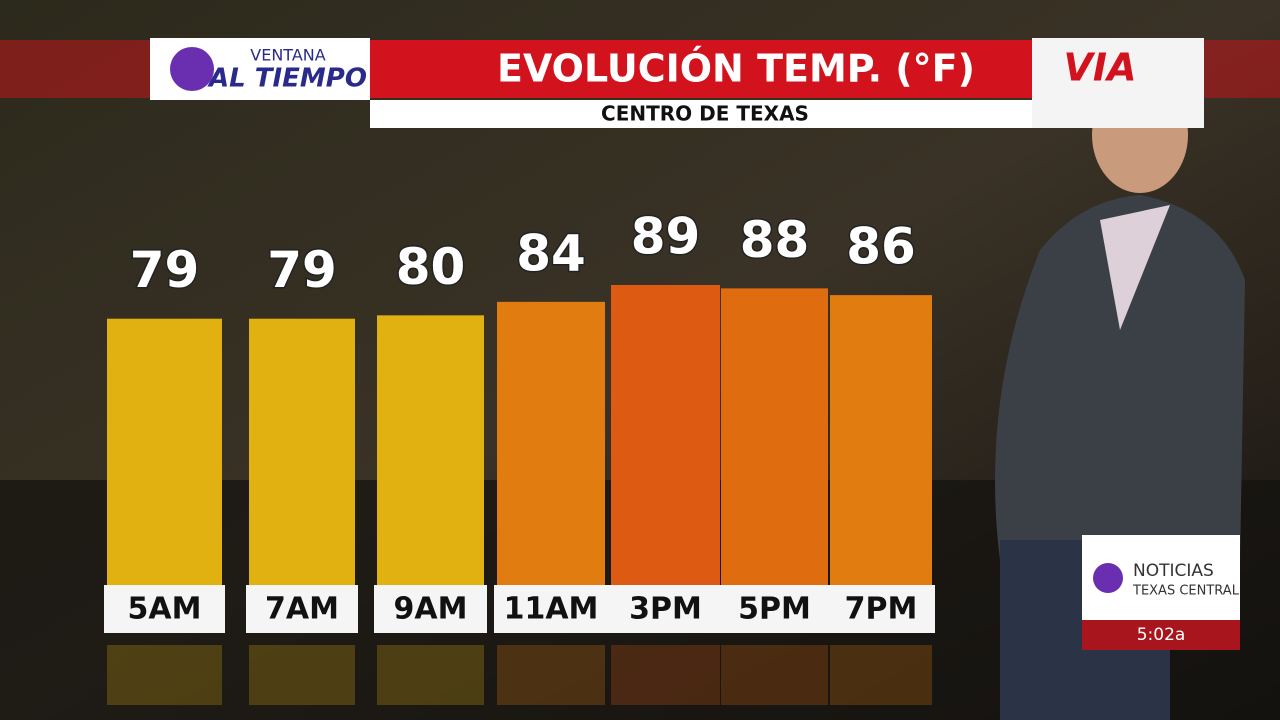 The image size is (1280, 720). Describe the element at coordinates (666, 237) in the screenshot. I see `value-label: 89` at that location.